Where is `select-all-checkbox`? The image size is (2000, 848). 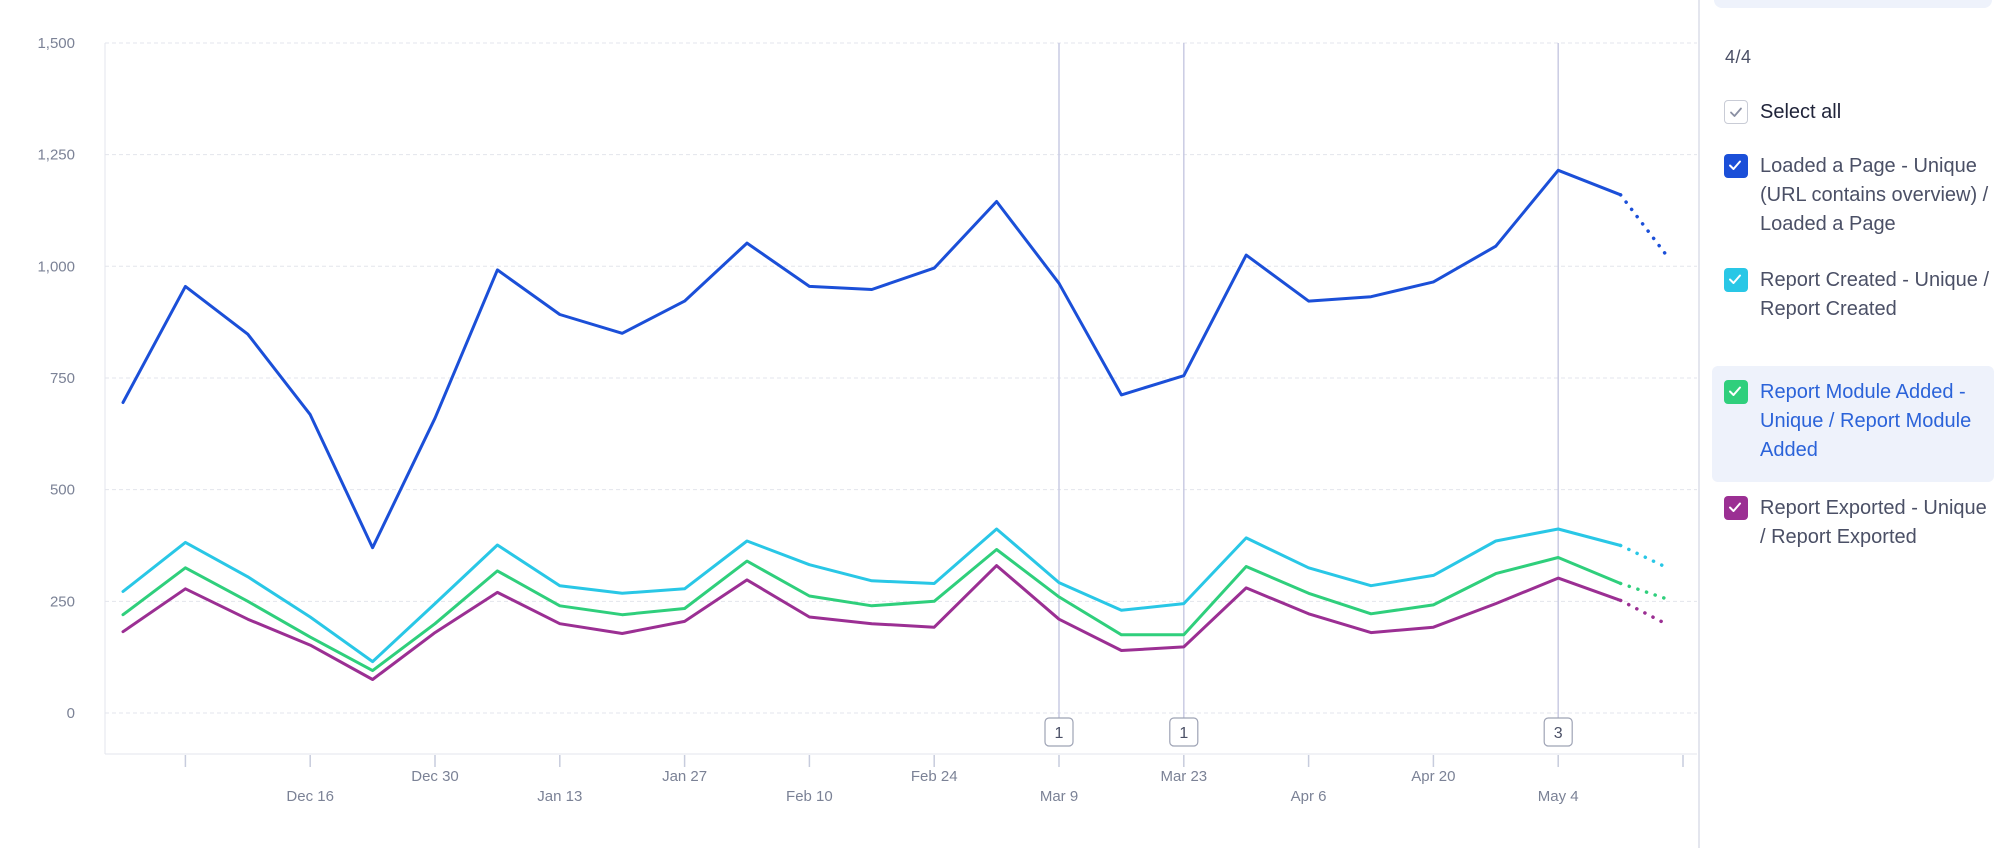
select-all-checkbox is located at coordinates (1736, 112).